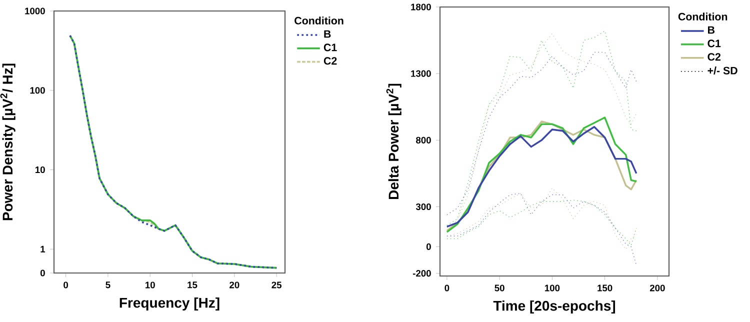  Describe the element at coordinates (170, 304) in the screenshot. I see `x-axis-title: Frequency [Hz]` at that location.